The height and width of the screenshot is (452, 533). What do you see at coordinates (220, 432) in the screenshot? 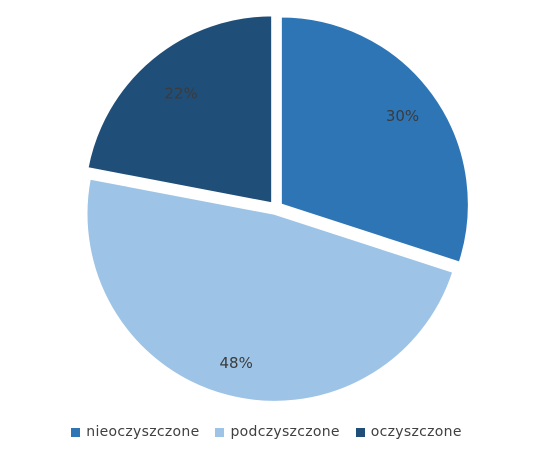
I see `legend-swatch-podczyszczone` at bounding box center [220, 432].